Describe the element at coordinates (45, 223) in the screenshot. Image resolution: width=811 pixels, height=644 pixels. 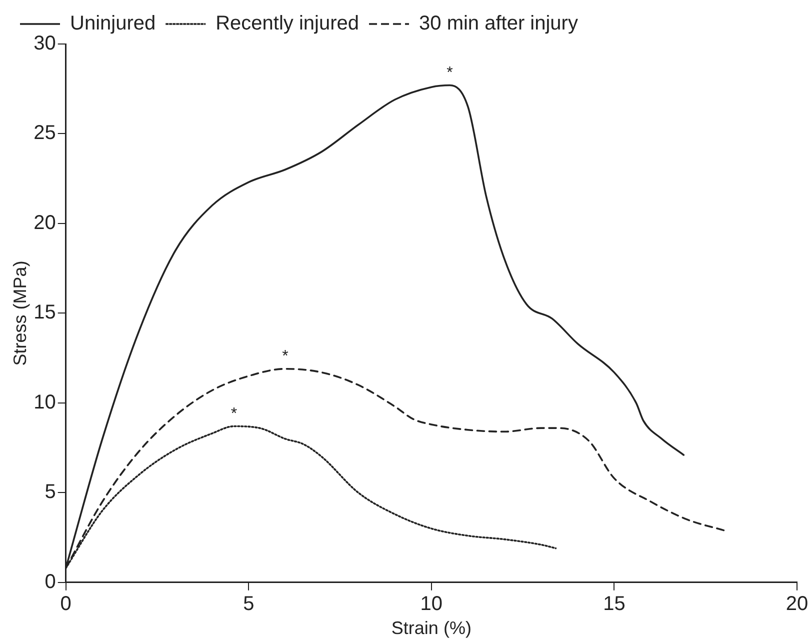
I see `y-tick-label: 20` at that location.